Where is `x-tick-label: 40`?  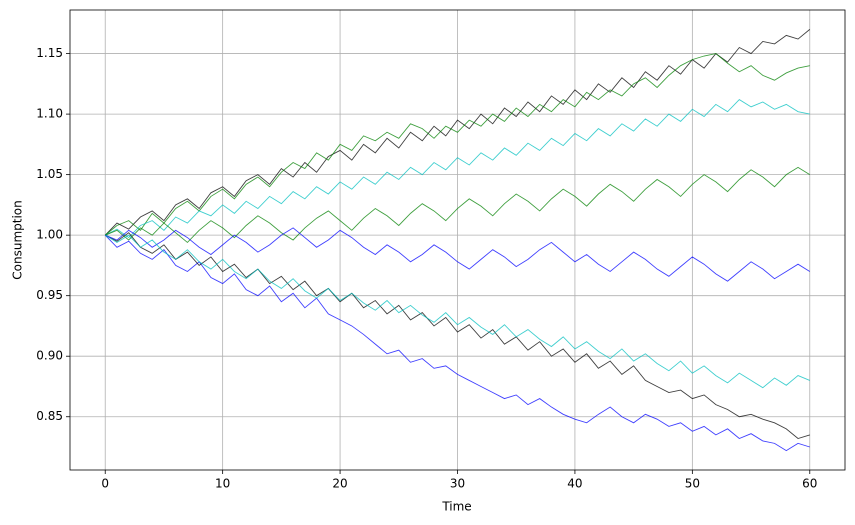
x-tick-label: 40 is located at coordinates (574, 484).